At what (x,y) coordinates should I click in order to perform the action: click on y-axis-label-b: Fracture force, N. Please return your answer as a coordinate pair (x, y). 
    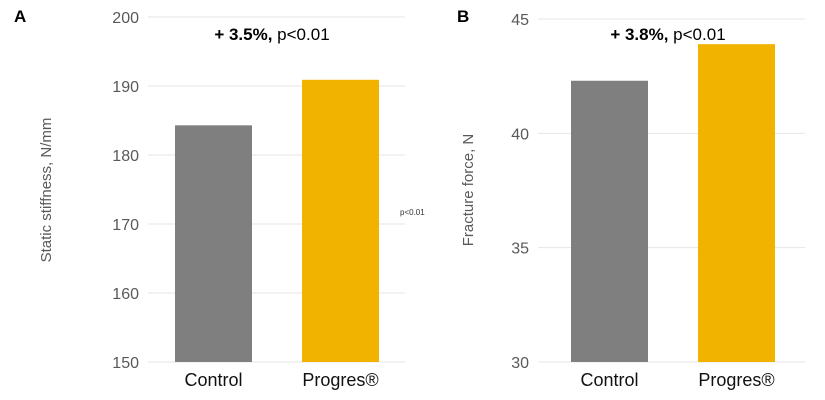
    Looking at the image, I should click on (468, 190).